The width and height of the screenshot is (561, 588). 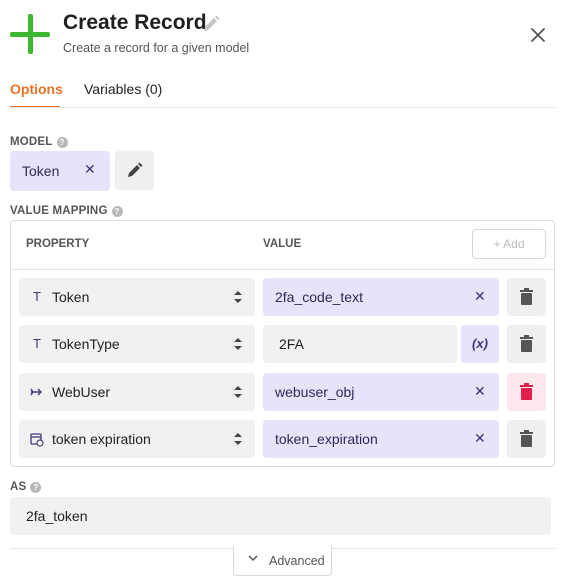 I want to click on as-value: 2fa_token, so click(x=57, y=516).